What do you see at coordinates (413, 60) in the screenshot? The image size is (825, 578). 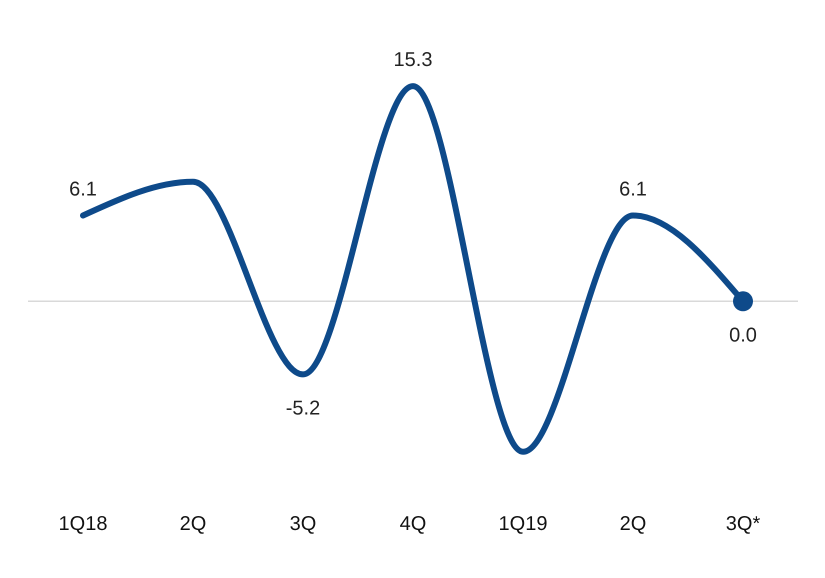 I see `data-label: 15.3` at bounding box center [413, 60].